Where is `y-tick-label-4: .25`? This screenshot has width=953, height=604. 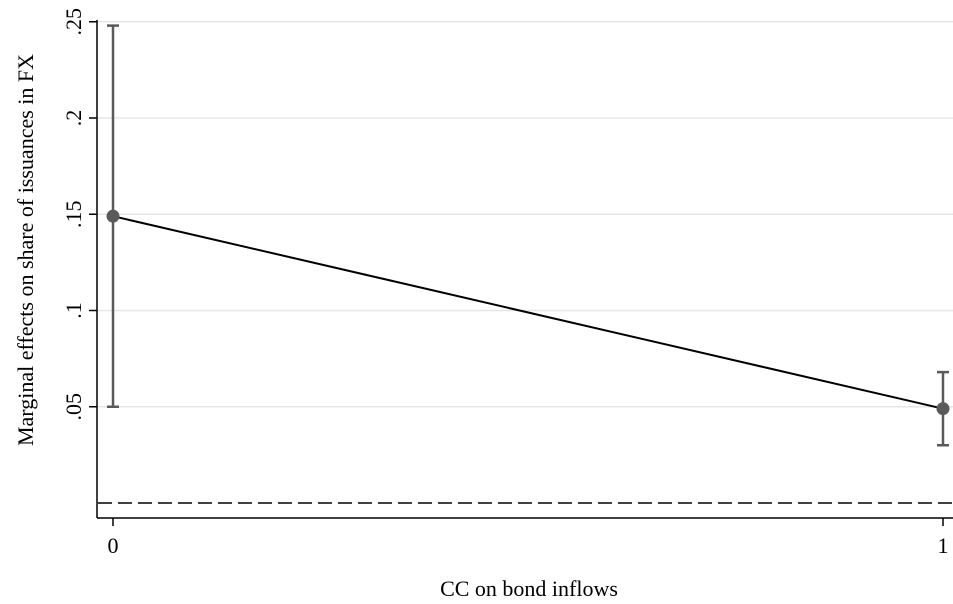
y-tick-label-4: .25 is located at coordinates (73, 22).